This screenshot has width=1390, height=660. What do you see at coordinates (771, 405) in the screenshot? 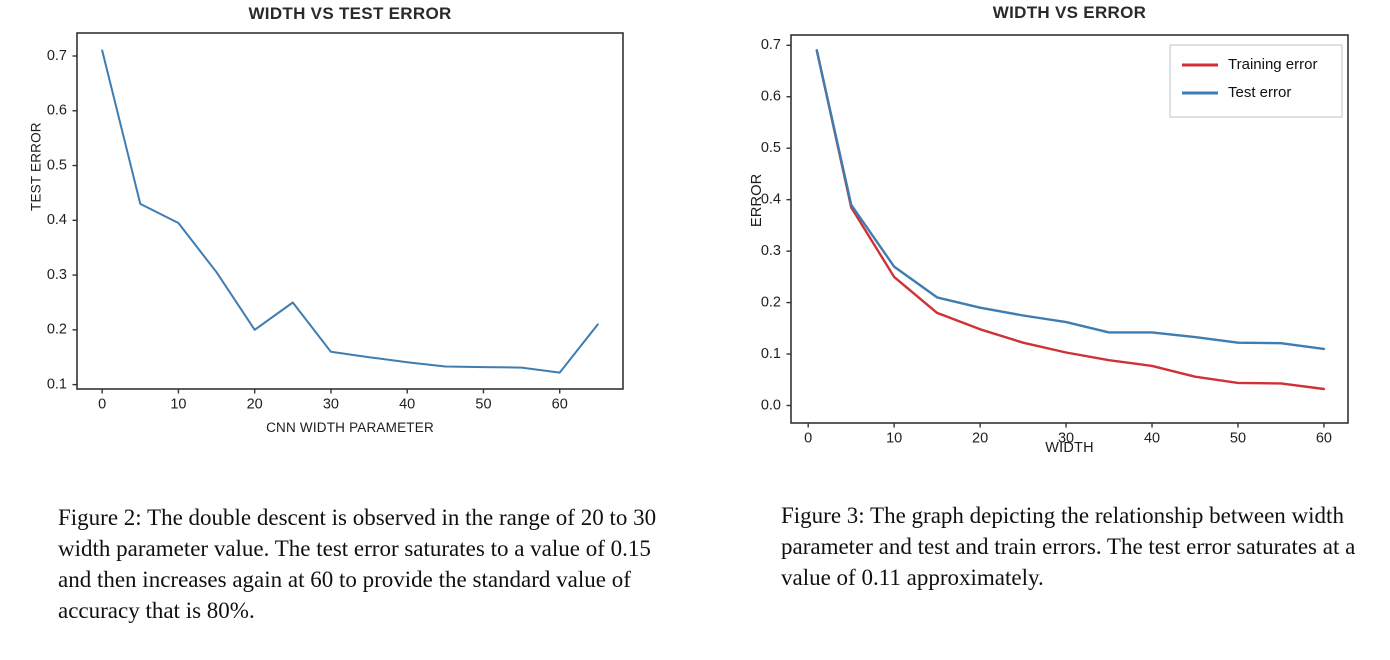
I see `y-tick-label: 0.0` at bounding box center [771, 405].